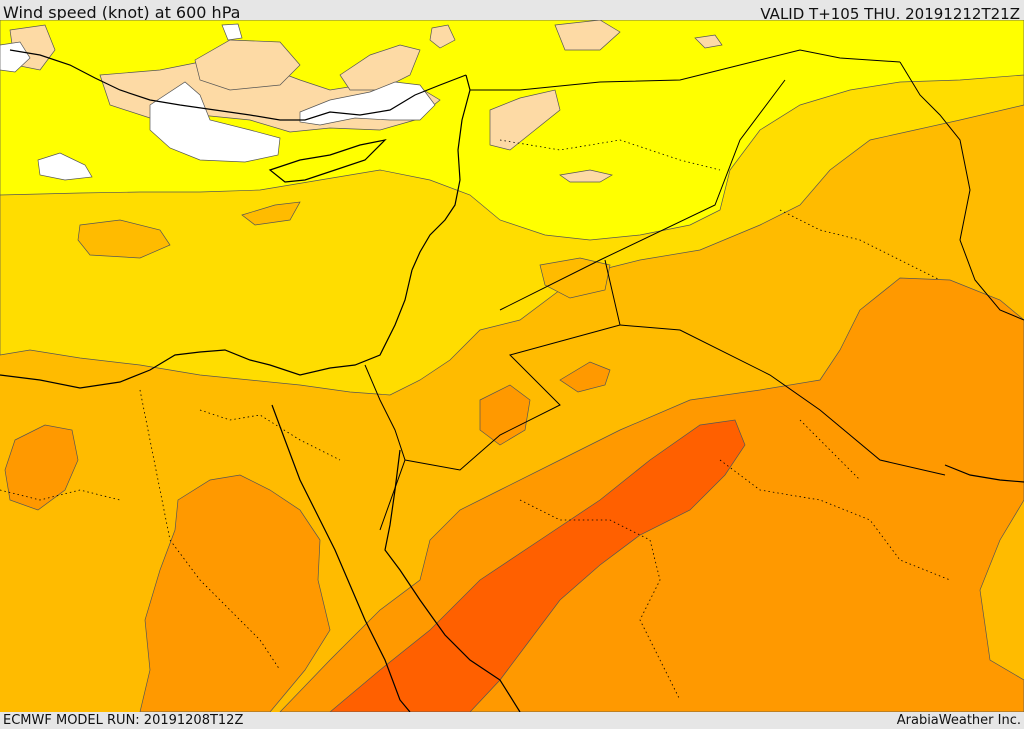 This screenshot has height=729, width=1024. What do you see at coordinates (642, 195) in the screenshot?
I see `border-syria-iraq` at bounding box center [642, 195].